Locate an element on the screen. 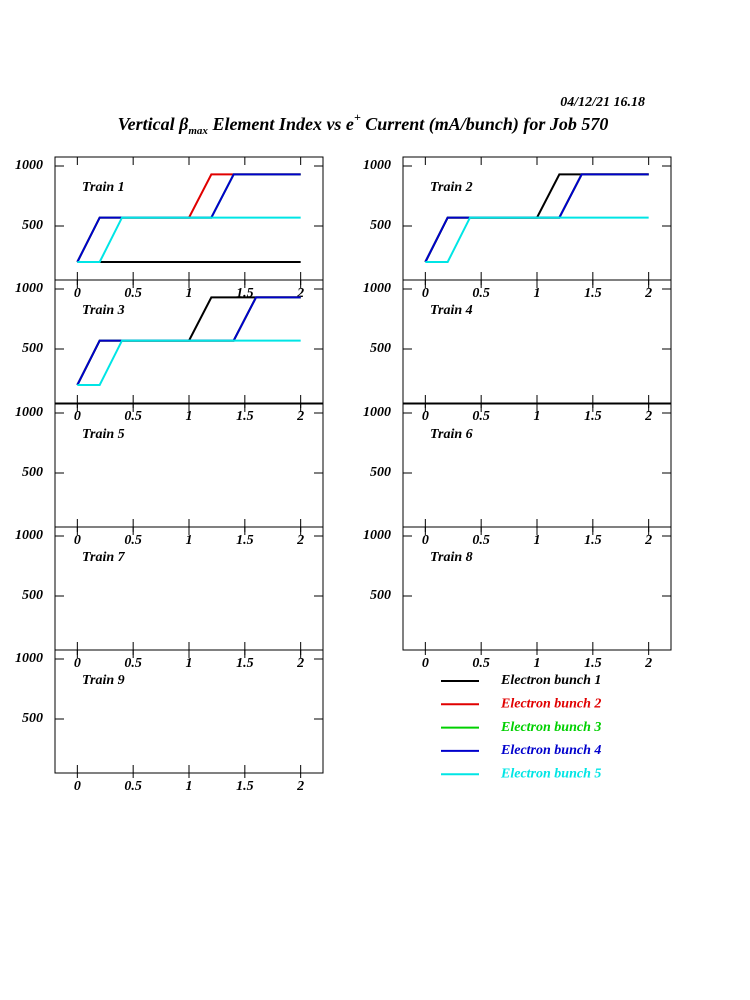 The image size is (750, 1000). date: 04/12/21 16.18 is located at coordinates (602, 102).